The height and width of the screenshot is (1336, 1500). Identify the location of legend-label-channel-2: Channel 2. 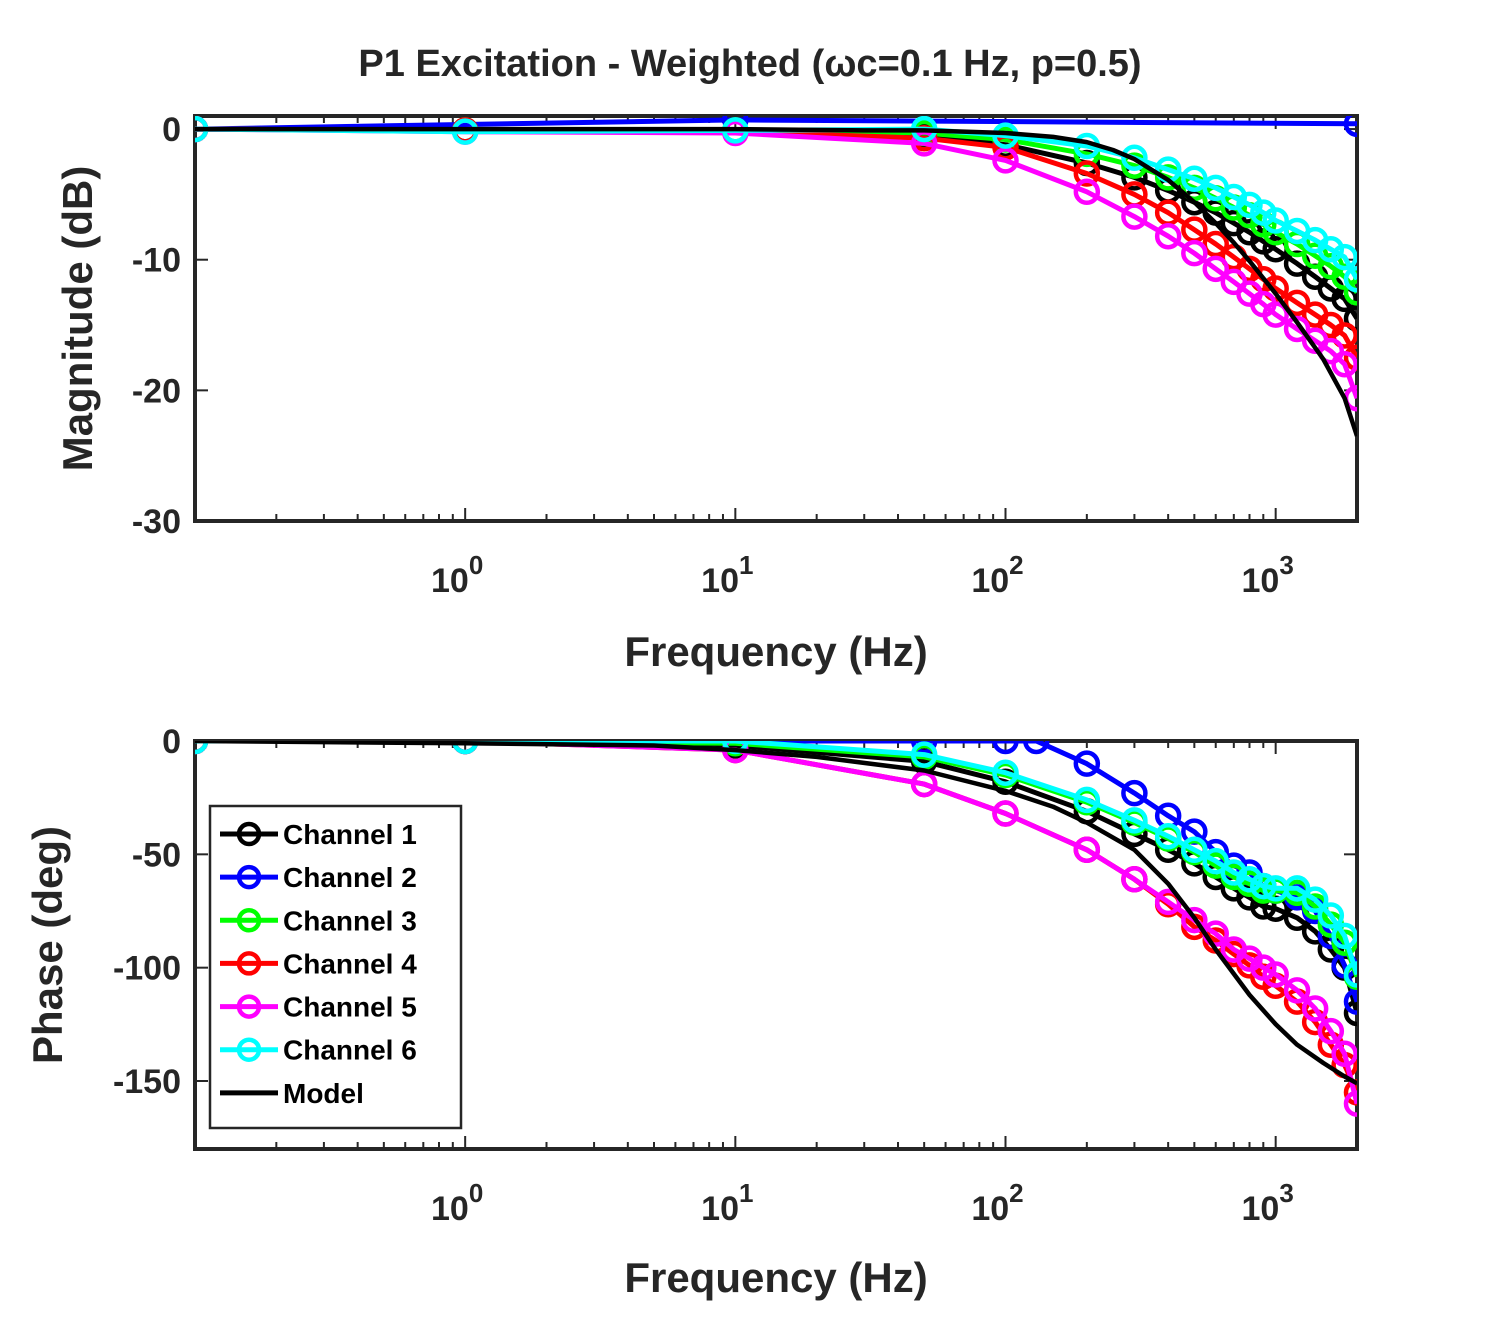
(350, 877).